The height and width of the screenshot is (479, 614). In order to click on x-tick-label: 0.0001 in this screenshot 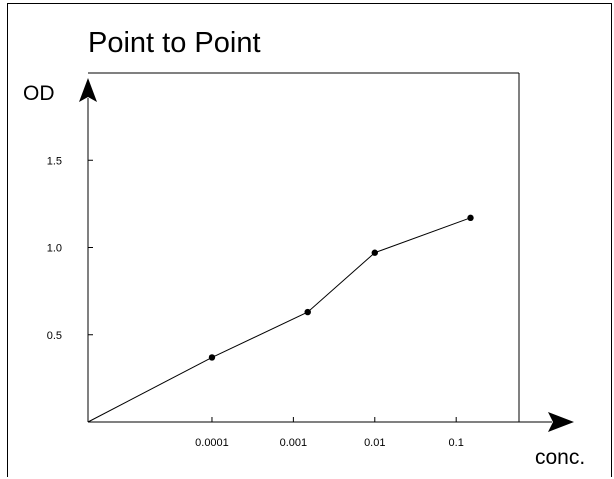, I will do `click(212, 443)`.